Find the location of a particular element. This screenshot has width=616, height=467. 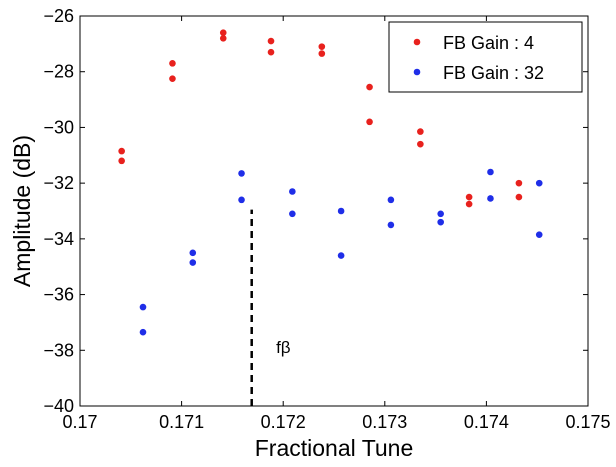

x-axis-label: Fractional Tune is located at coordinates (334, 448).